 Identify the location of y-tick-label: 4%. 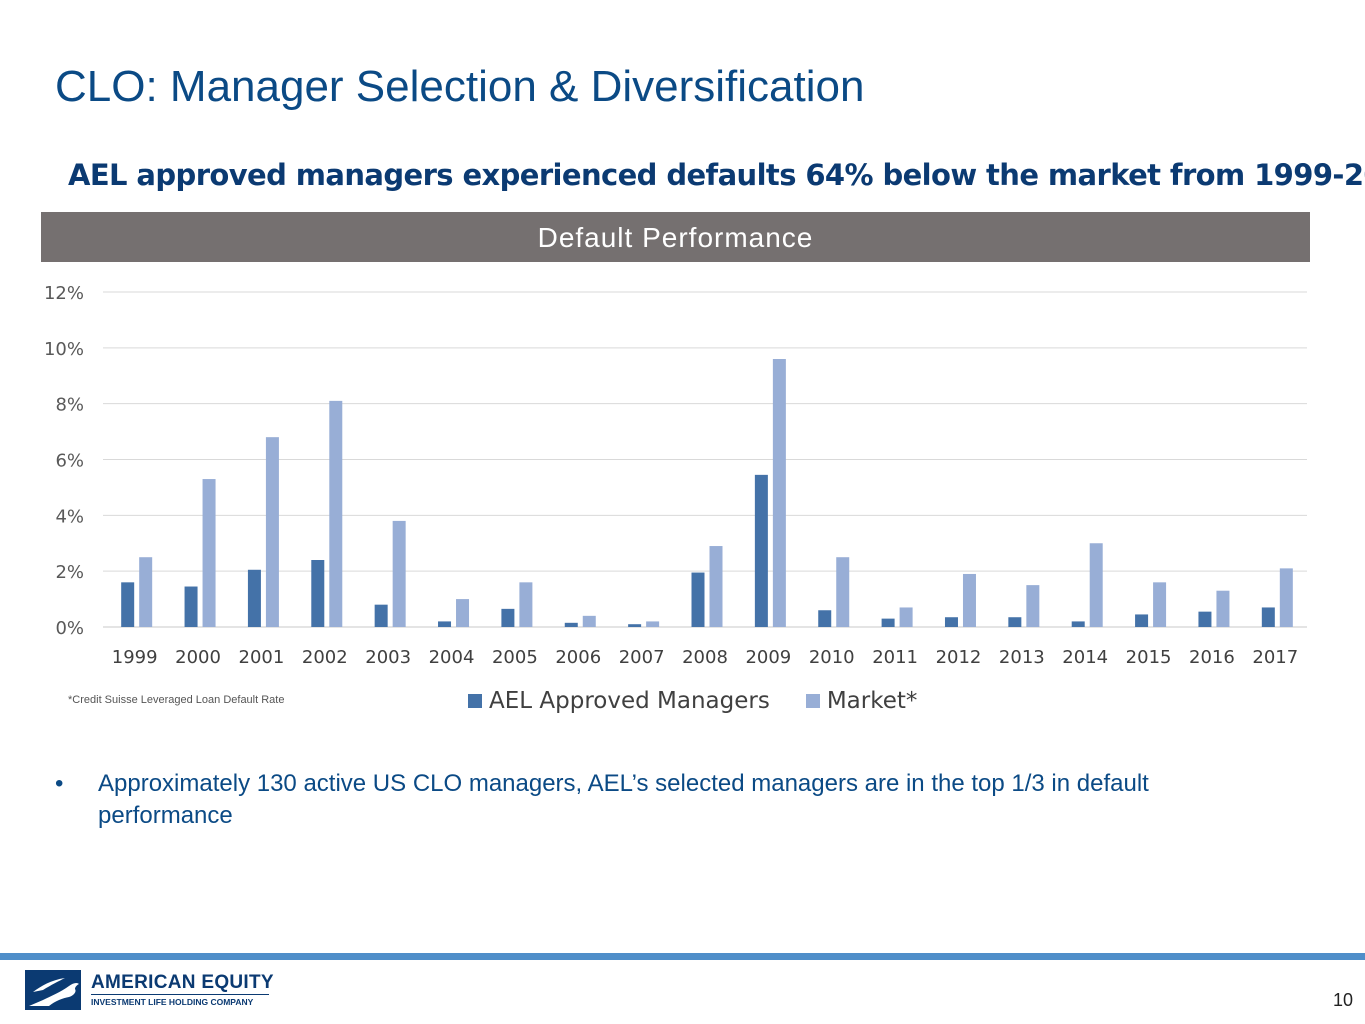
(69, 516).